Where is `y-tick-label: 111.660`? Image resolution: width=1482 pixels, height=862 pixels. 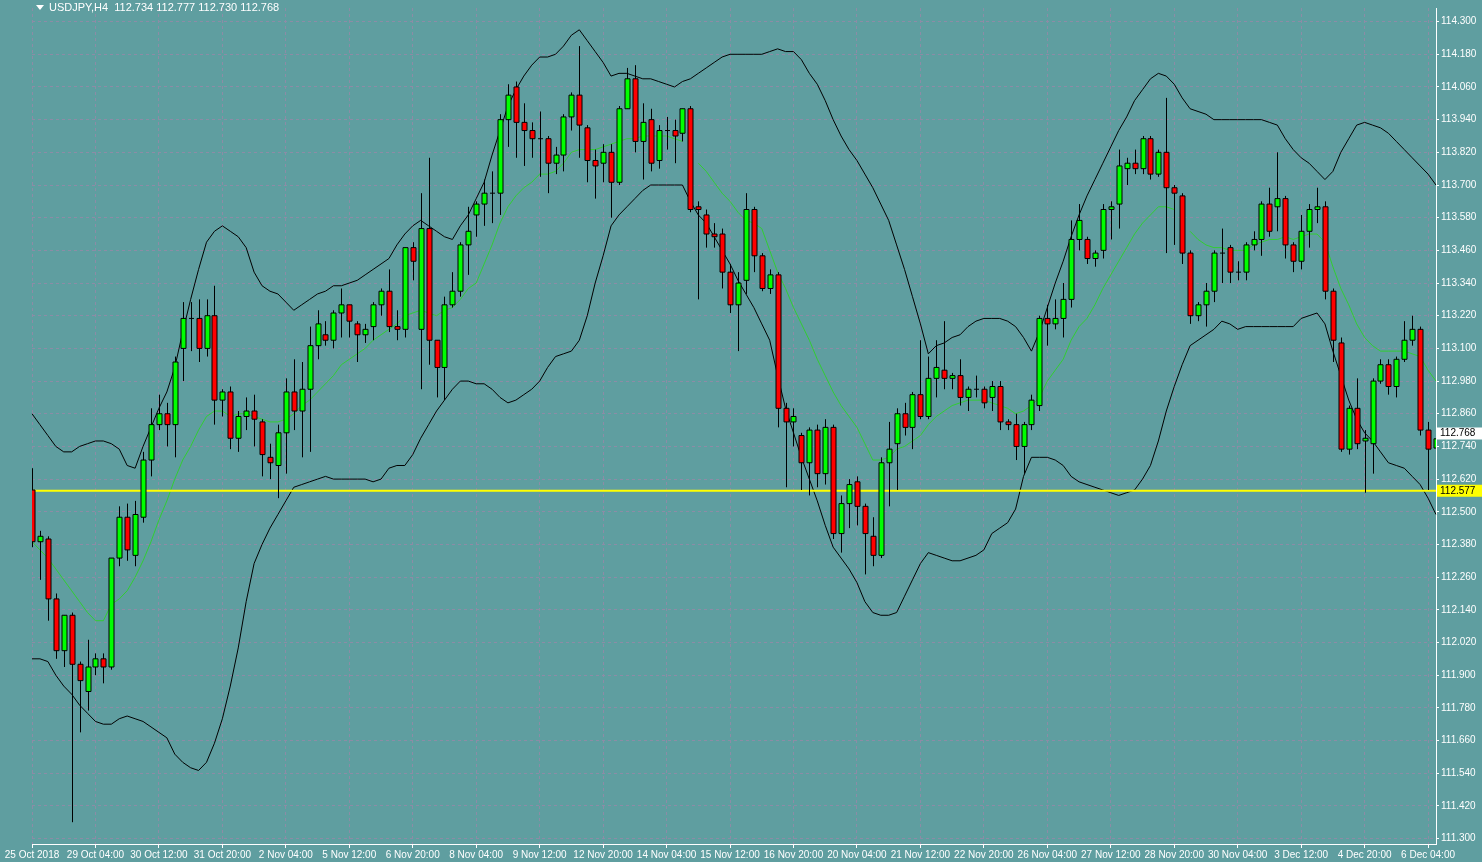 y-tick-label: 111.660 is located at coordinates (1459, 740).